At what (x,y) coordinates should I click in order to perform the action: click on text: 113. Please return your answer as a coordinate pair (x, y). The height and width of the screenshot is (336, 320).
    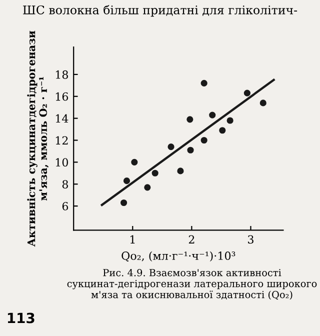
    Looking at the image, I should click on (21, 318).